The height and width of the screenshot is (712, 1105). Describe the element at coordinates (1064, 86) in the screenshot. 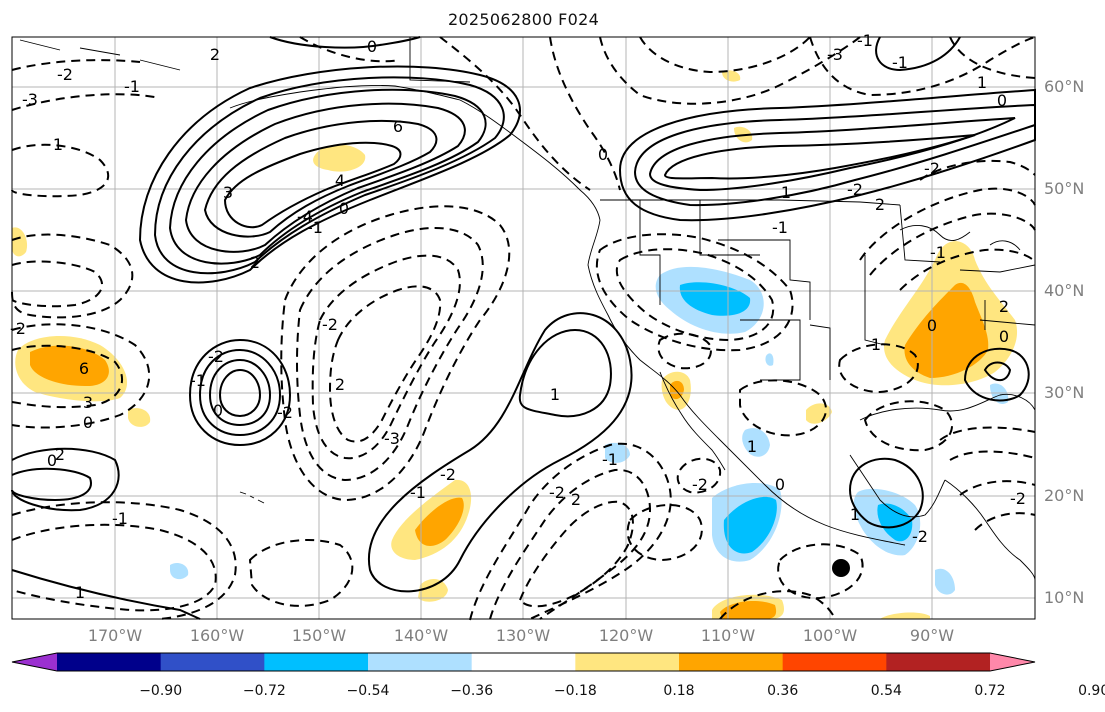

I see `latitude-label: 60°N` at that location.